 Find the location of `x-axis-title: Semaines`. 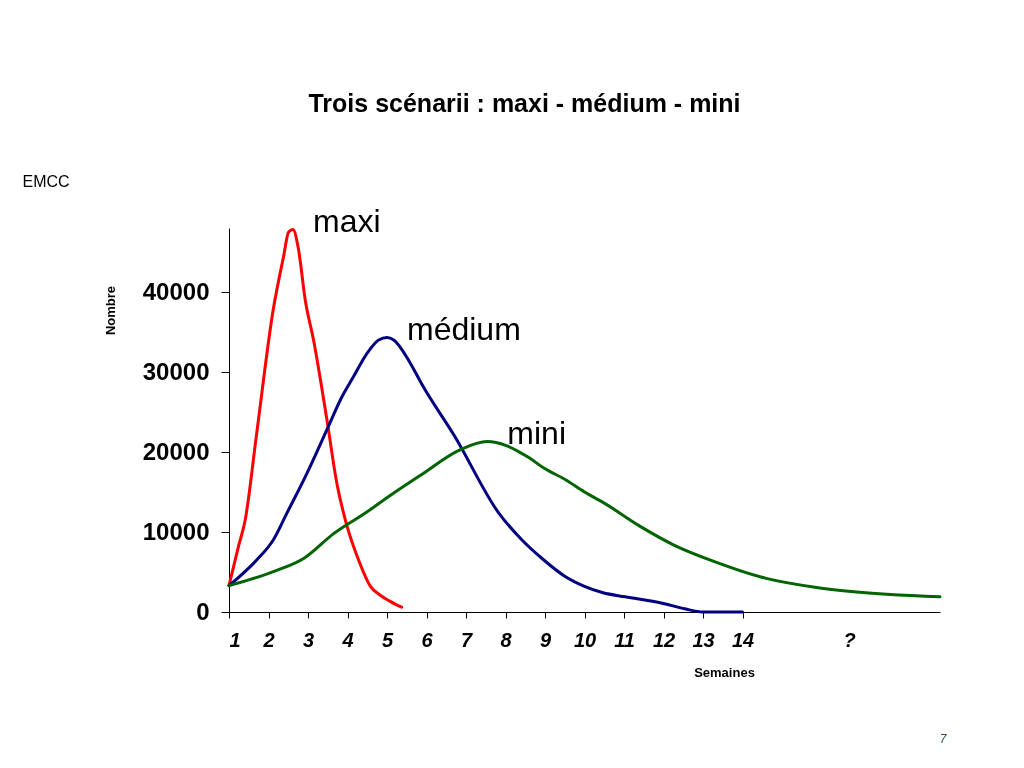

x-axis-title: Semaines is located at coordinates (724, 672).